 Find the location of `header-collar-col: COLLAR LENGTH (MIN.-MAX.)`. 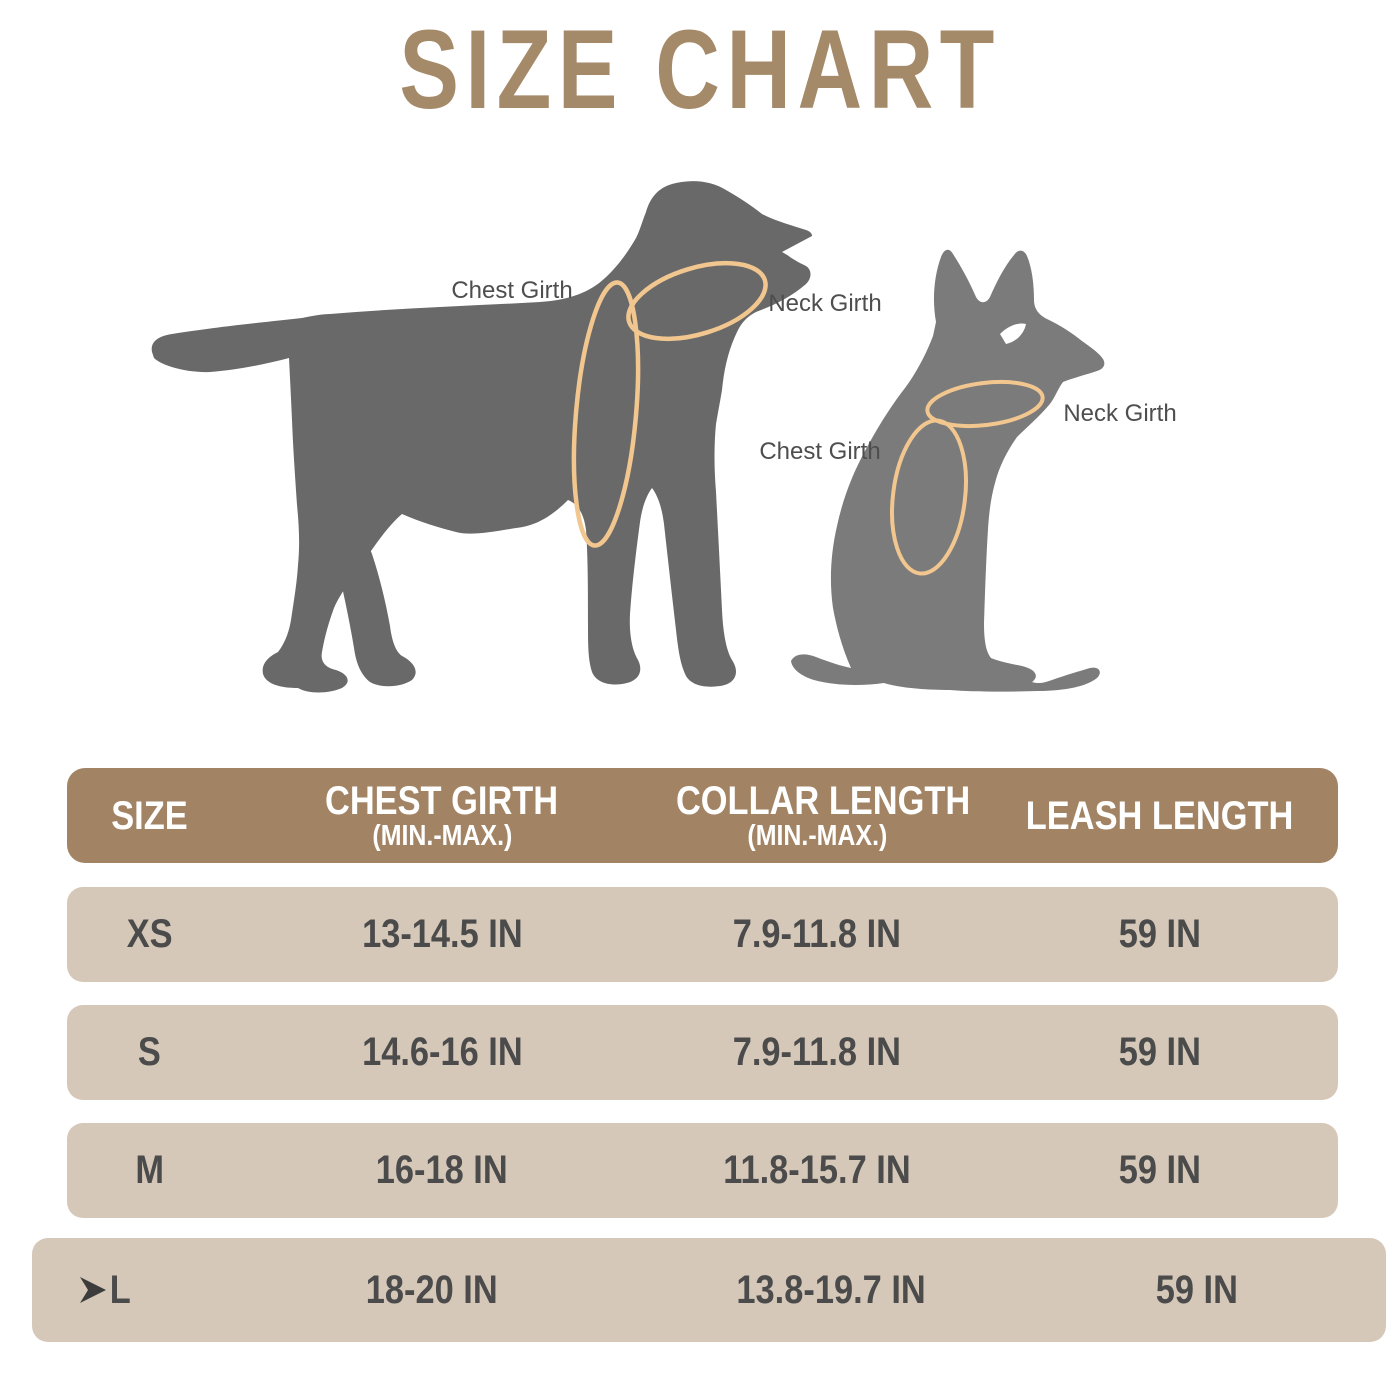

header-collar-col: COLLAR LENGTH (MIN.-MAX.) is located at coordinates (817, 815).